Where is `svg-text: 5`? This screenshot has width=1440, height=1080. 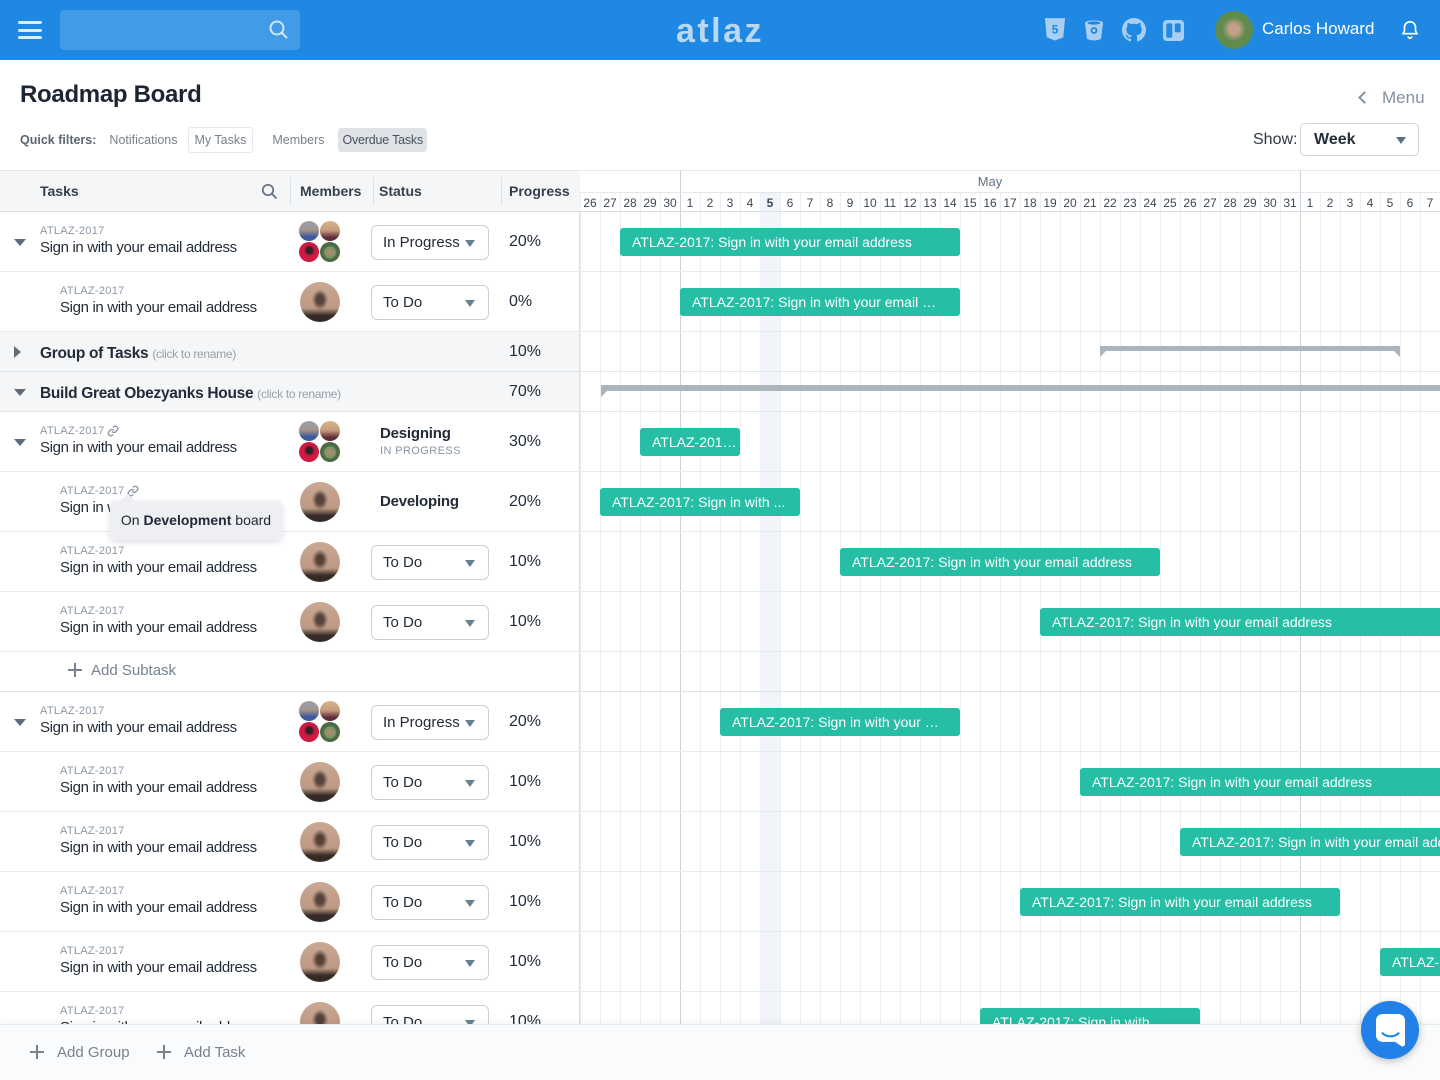
svg-text: 5 is located at coordinates (1055, 30).